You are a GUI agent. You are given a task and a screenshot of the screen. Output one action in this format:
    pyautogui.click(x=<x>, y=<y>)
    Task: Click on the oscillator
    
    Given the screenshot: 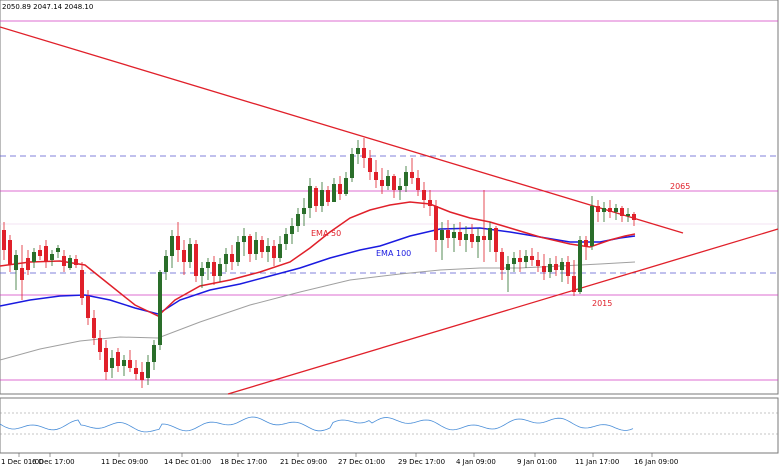 What is the action you would take?
    pyautogui.click(x=389, y=423)
    